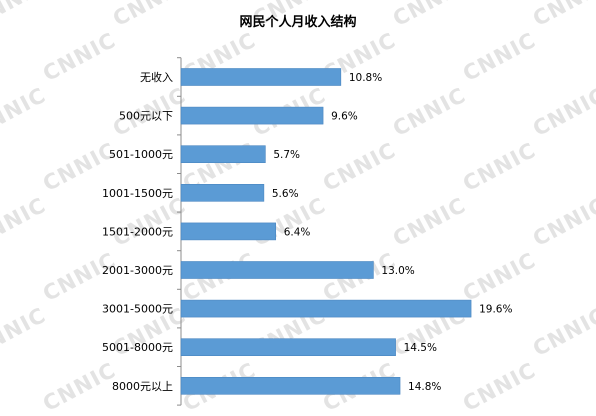  What do you see at coordinates (285, 194) in the screenshot?
I see `value-label: 5.6%` at bounding box center [285, 194].